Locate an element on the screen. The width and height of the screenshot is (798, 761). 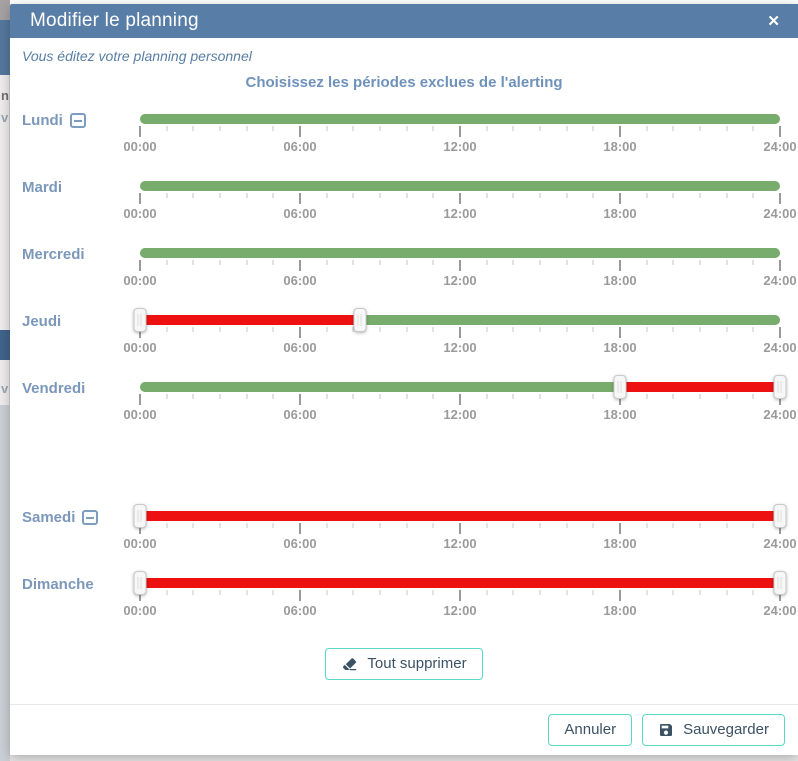
clear-all-button: Tout supprimer is located at coordinates (404, 664).